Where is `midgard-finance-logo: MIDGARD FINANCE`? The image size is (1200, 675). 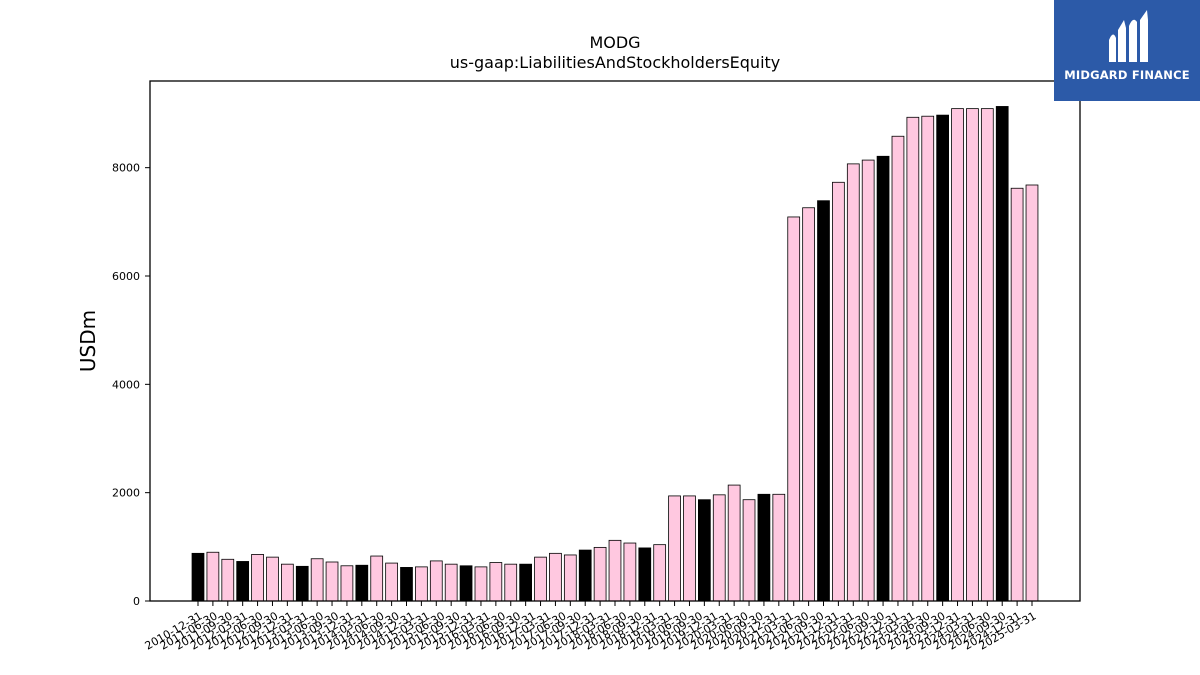
midgard-finance-logo: MIDGARD FINANCE is located at coordinates (1127, 50).